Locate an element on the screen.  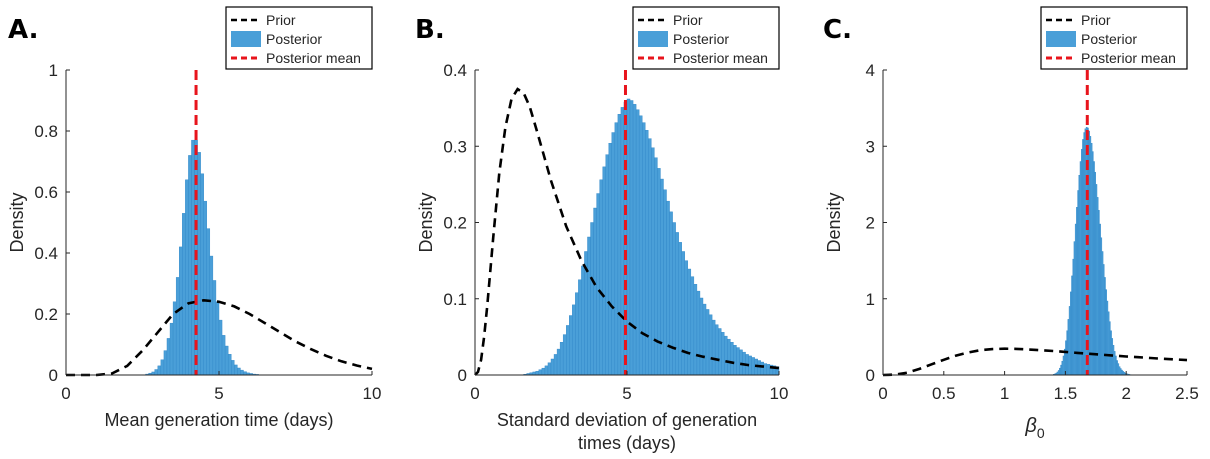
x-axis-label-line2: times (days) is located at coordinates (627, 443).